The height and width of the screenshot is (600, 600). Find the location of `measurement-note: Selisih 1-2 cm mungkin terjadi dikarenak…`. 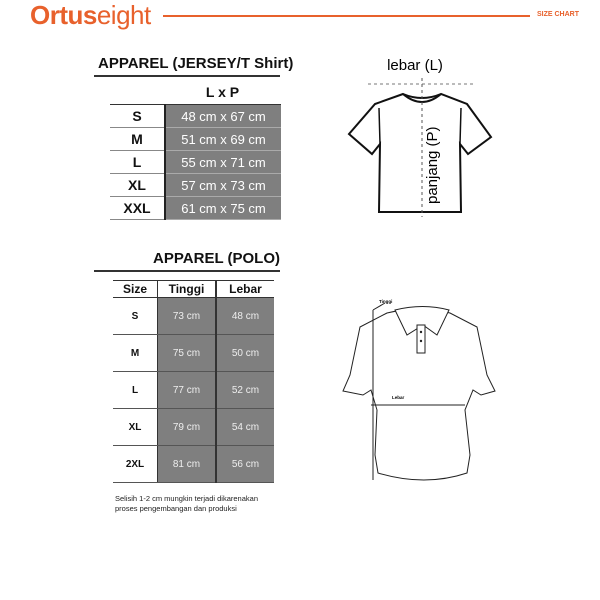

measurement-note: Selisih 1-2 cm mungkin terjadi dikarenak… is located at coordinates (186, 504).